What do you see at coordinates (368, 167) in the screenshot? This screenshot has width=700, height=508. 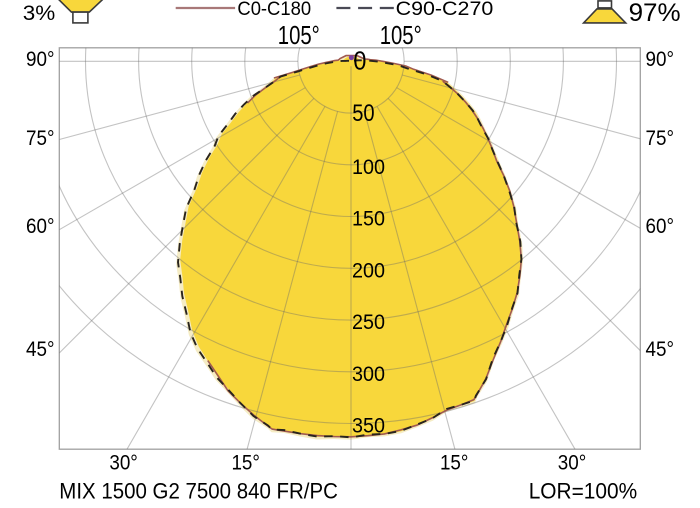 I see `svg-text: 100` at bounding box center [368, 167].